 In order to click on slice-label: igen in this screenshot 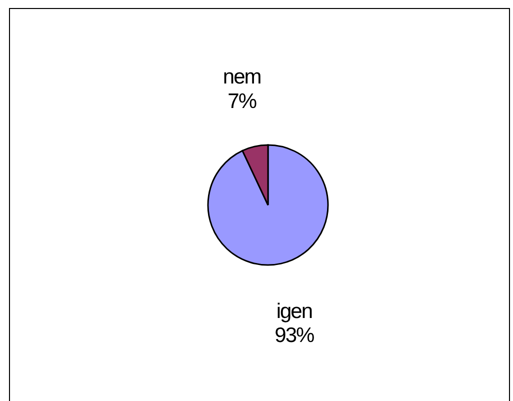, I will do `click(294, 311)`.